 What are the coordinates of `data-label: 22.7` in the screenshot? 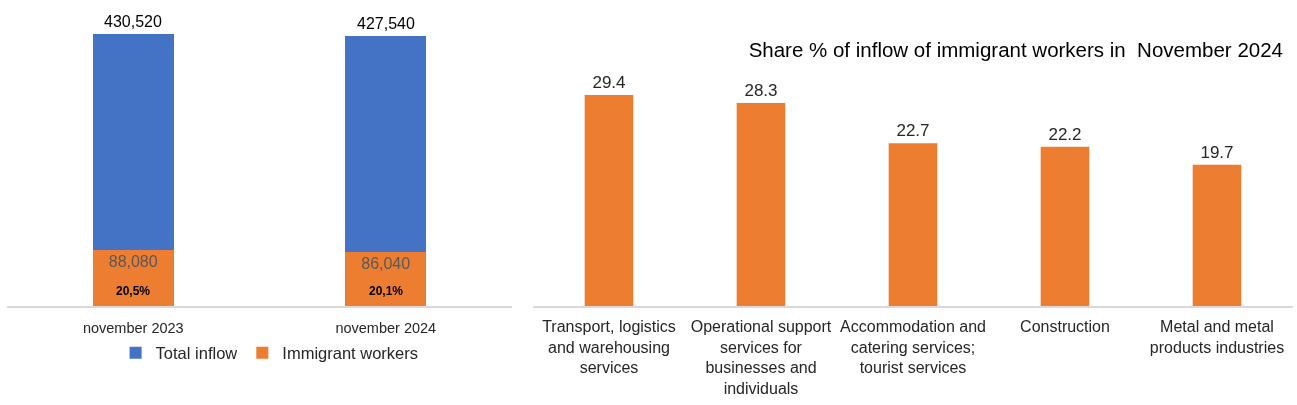 It's located at (913, 131).